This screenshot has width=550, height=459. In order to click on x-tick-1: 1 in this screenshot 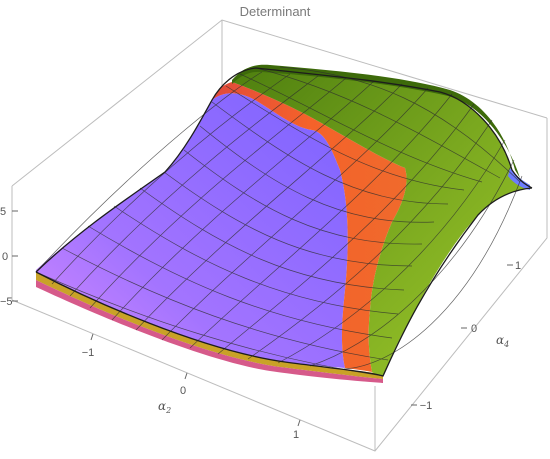, I will do `click(296, 435)`.